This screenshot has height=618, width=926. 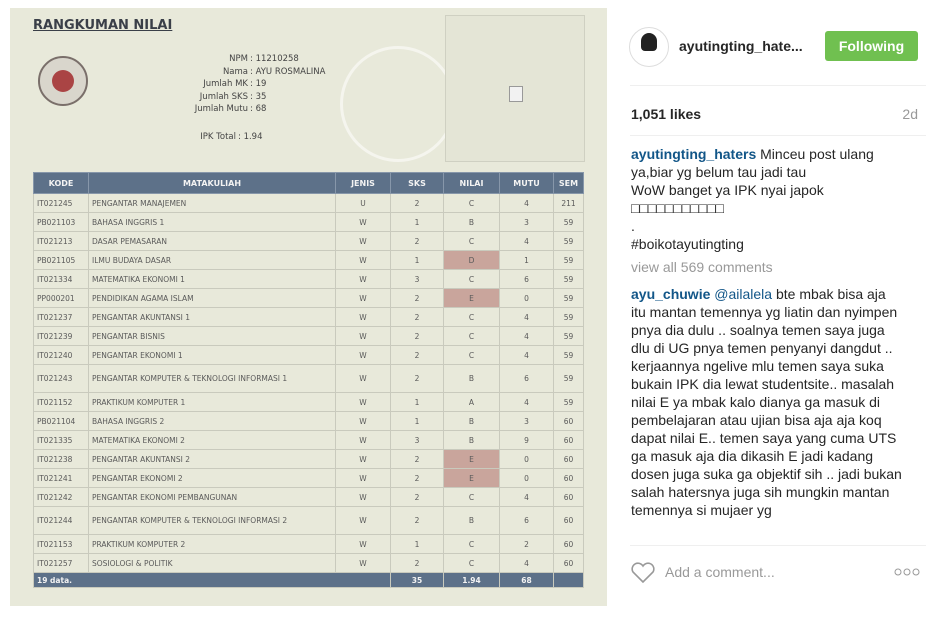 What do you see at coordinates (218, 137) in the screenshot?
I see `info-label: IPK Total` at bounding box center [218, 137].